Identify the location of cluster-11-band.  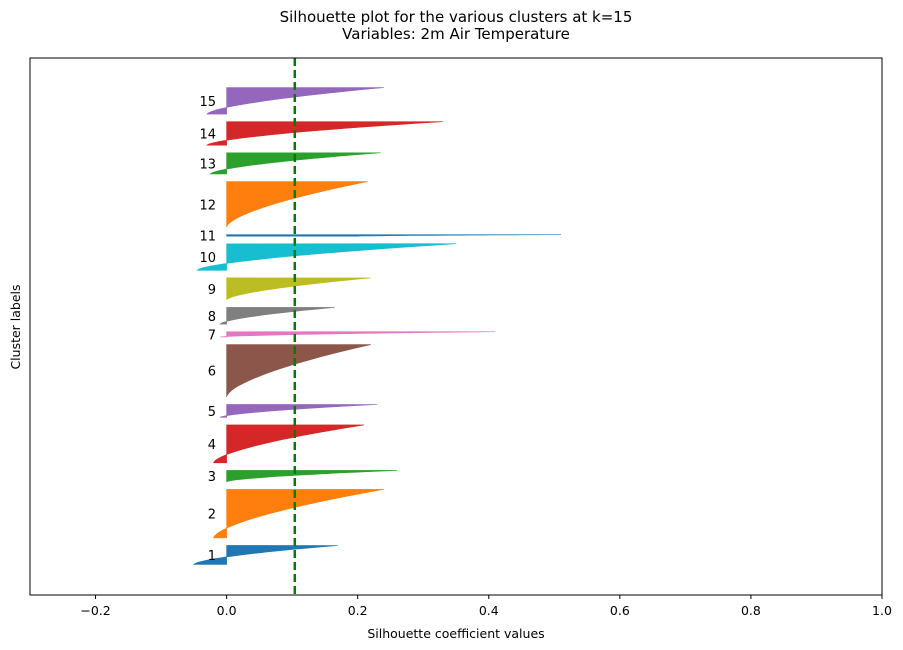
(394, 236).